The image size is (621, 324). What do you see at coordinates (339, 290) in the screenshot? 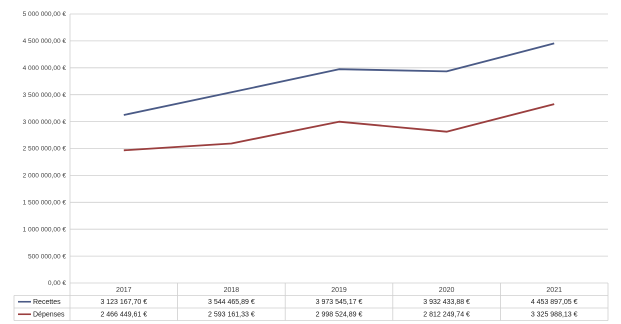
I see `x-tick-label: 2019` at bounding box center [339, 290].